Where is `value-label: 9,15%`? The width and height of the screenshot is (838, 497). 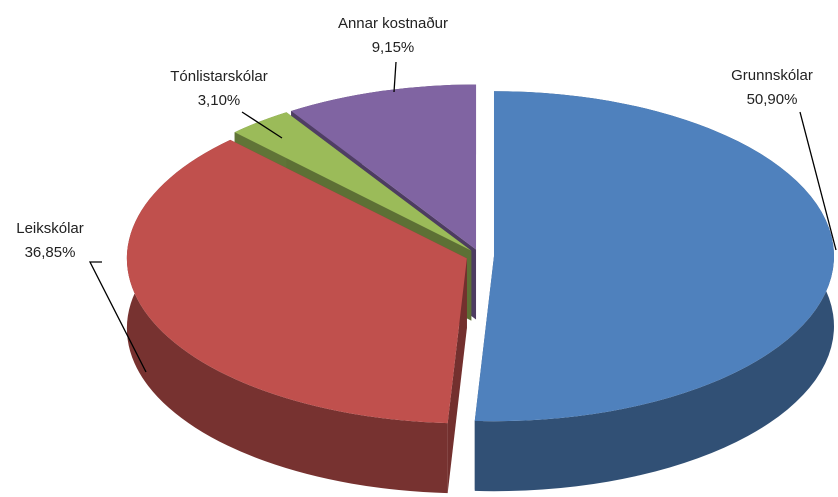 value-label: 9,15% is located at coordinates (393, 47).